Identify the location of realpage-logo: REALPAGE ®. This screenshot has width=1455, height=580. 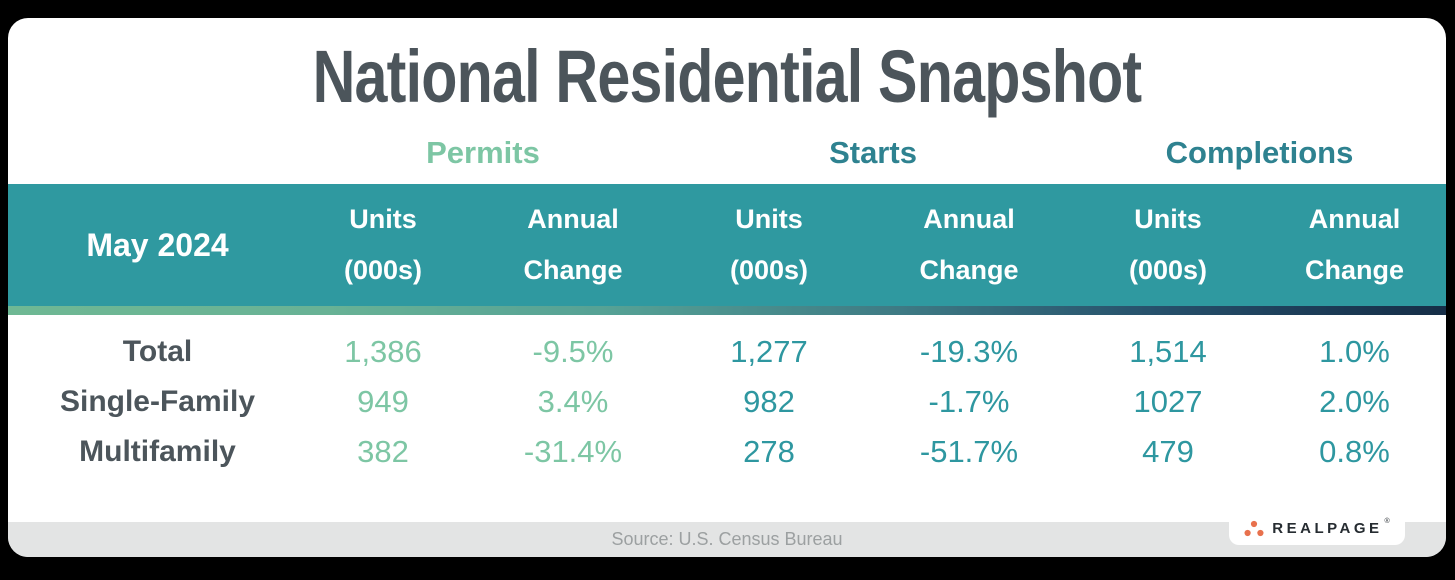
(1317, 528).